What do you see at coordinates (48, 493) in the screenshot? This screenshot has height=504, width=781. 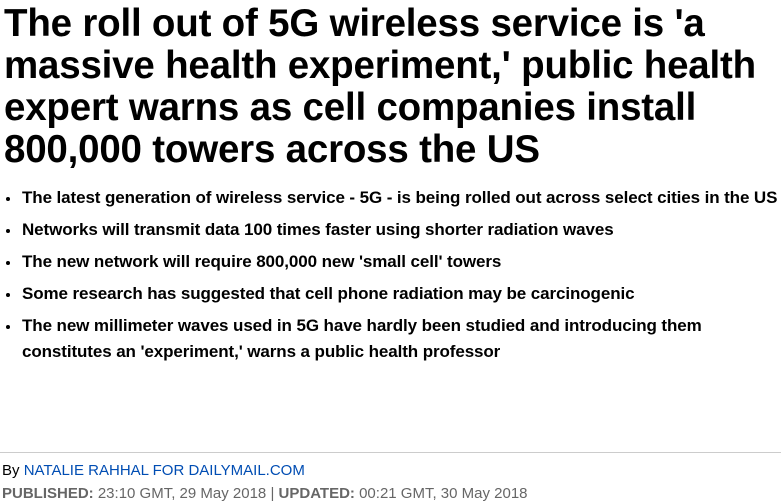 I see `published-label: PUBLISHED:` at bounding box center [48, 493].